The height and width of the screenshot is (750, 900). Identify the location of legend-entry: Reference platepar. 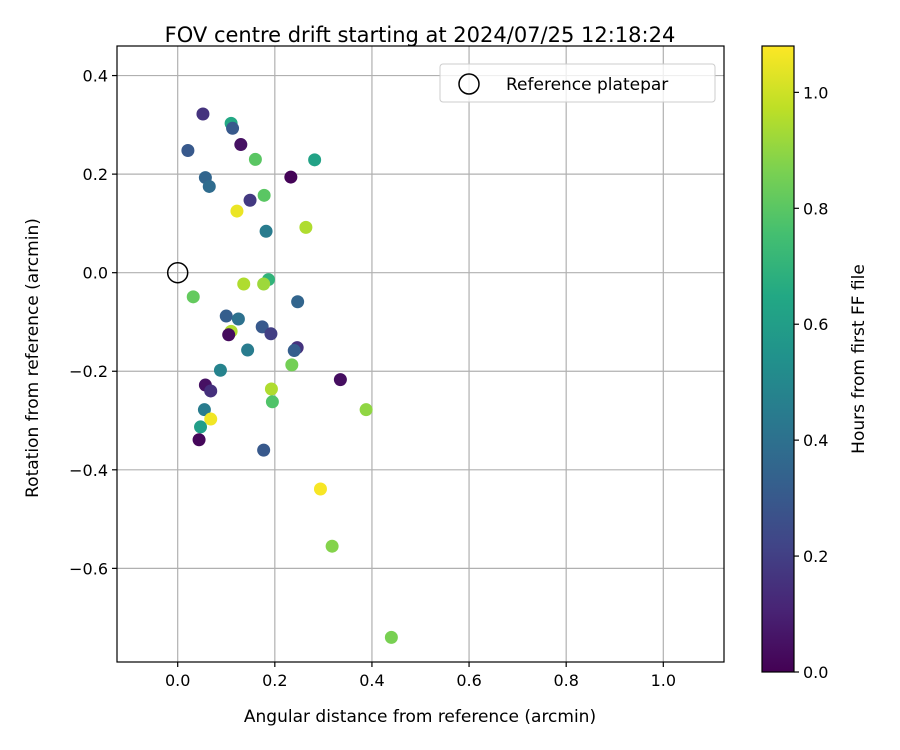
(587, 85).